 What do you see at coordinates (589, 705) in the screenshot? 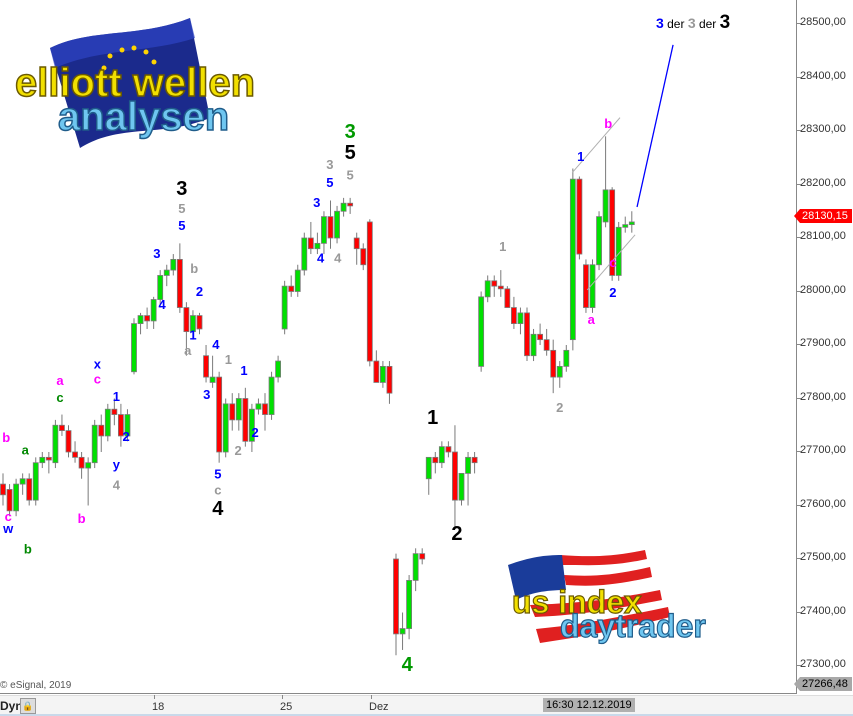
I see `cursor-time-tag: 16:30 12.12.2019` at bounding box center [589, 705].